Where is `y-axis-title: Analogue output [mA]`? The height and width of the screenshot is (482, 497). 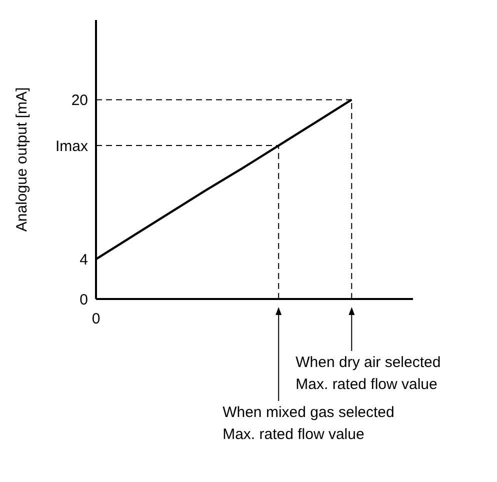 y-axis-title: Analogue output [mA] is located at coordinates (21, 159).